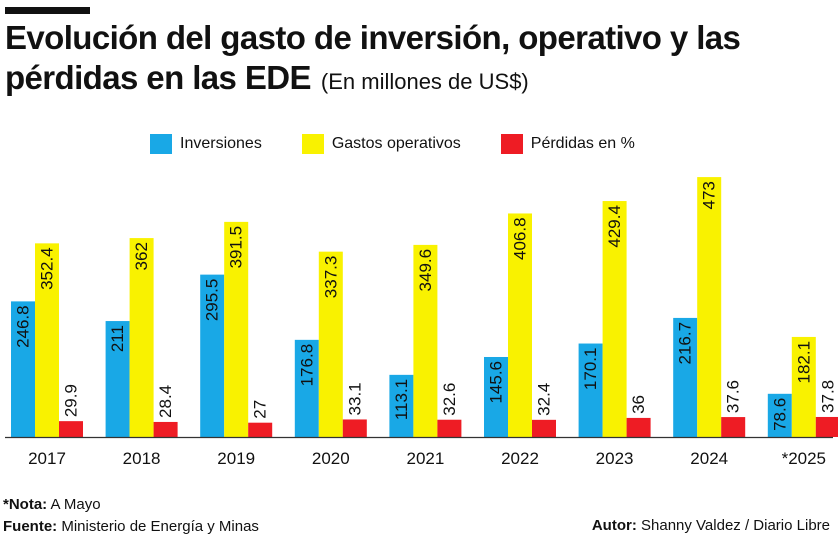 This screenshot has height=538, width=838. I want to click on source-label: Fuente:, so click(30, 526).